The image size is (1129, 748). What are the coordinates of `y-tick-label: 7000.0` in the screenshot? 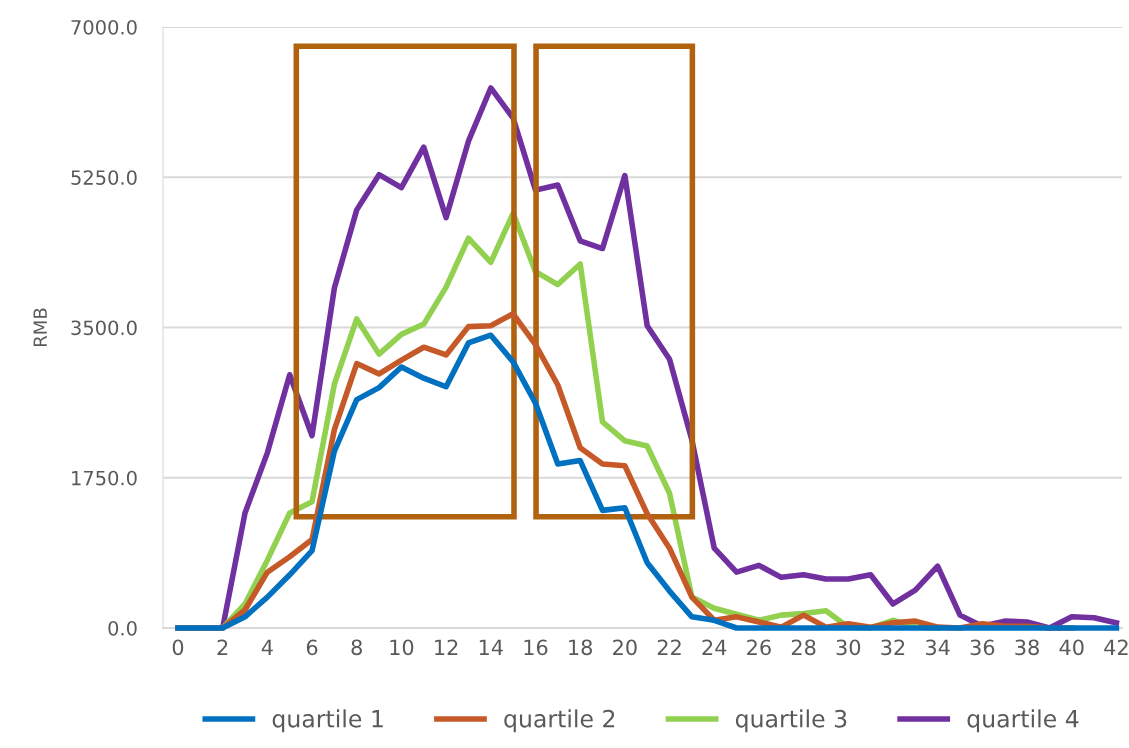 It's located at (104, 27).